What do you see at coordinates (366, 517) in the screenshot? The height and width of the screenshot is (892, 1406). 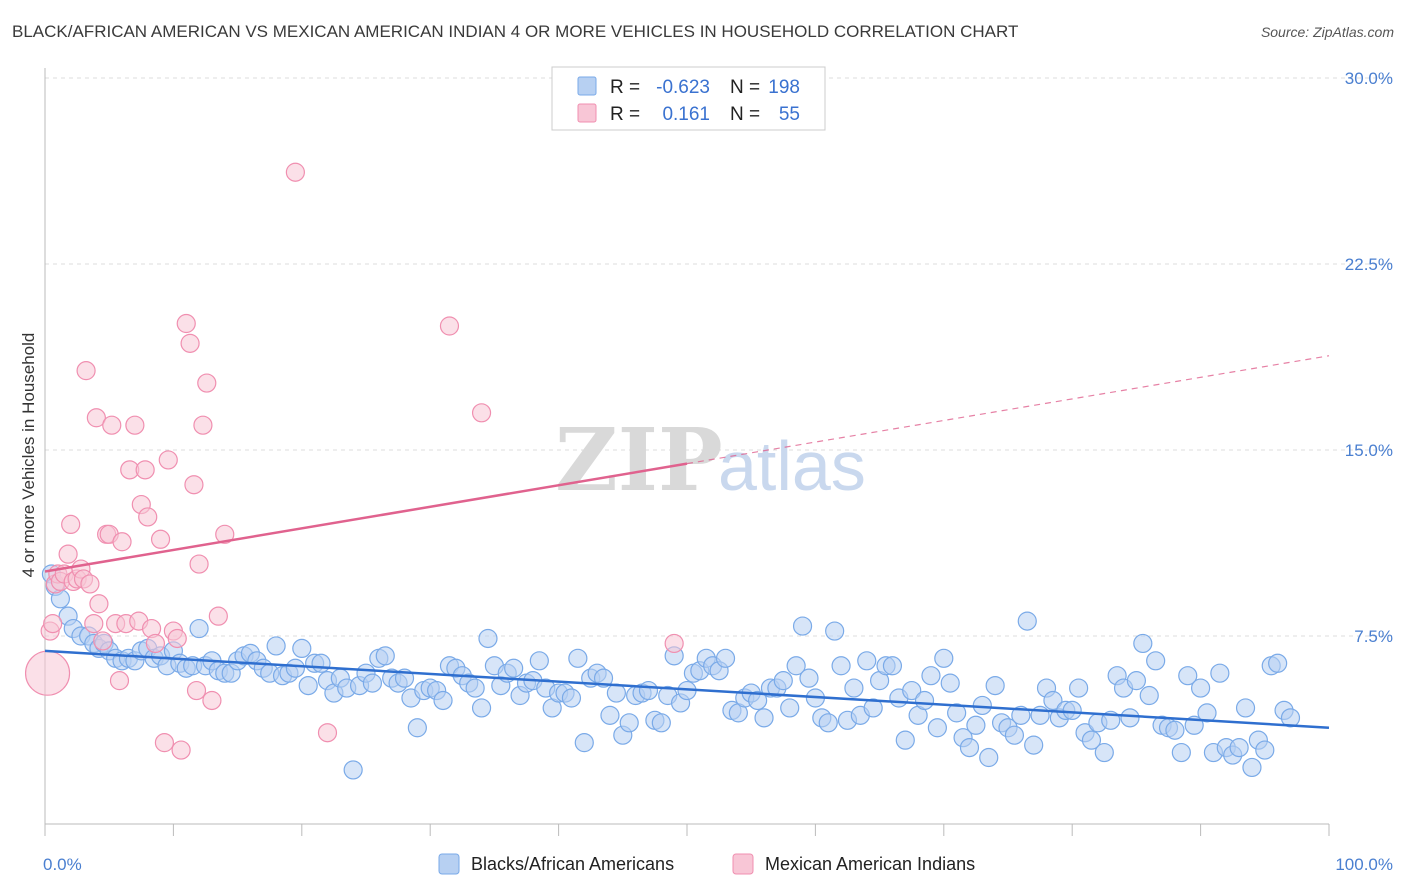 I see `pink-trend-line` at bounding box center [366, 517].